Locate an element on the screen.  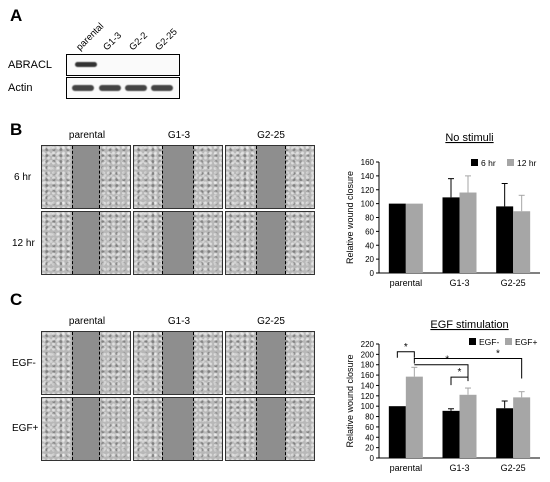
blot-strip-abracl is located at coordinates (123, 65).